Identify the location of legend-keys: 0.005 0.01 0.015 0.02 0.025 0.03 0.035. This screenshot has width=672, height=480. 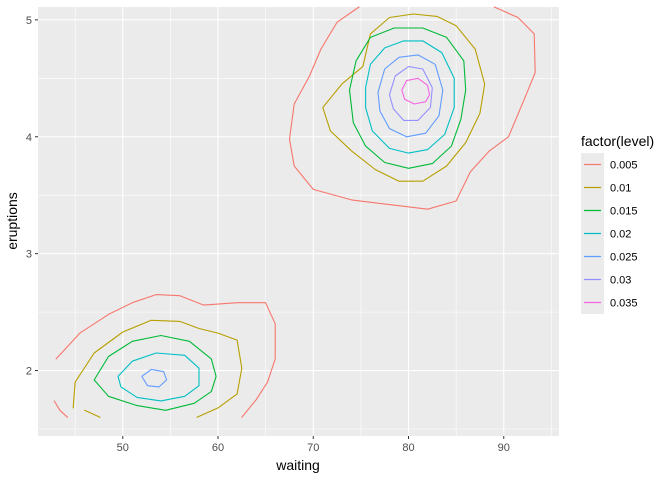
(609, 233).